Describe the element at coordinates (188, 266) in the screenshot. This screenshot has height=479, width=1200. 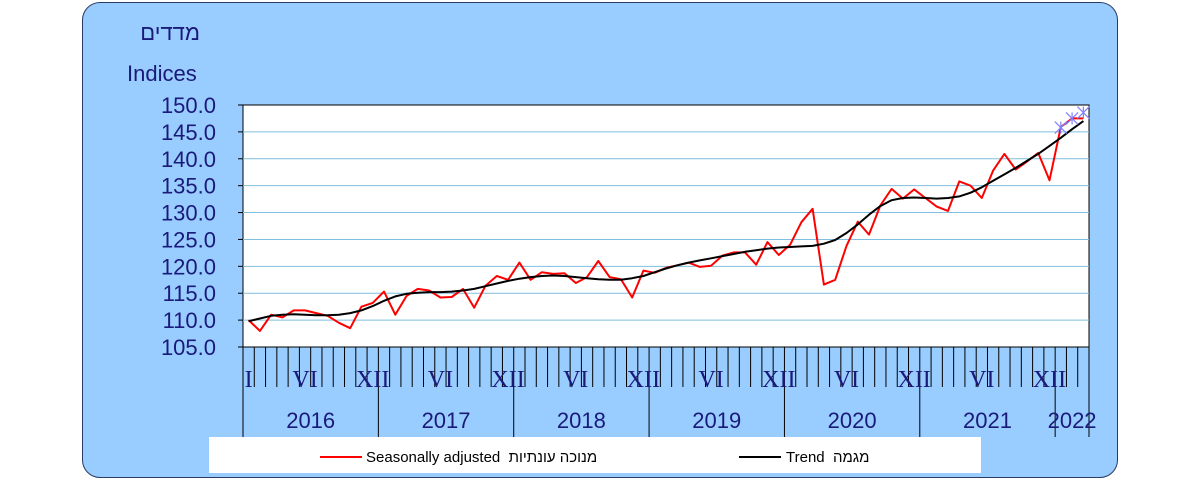
I see `y-tick-label: 120.0` at that location.